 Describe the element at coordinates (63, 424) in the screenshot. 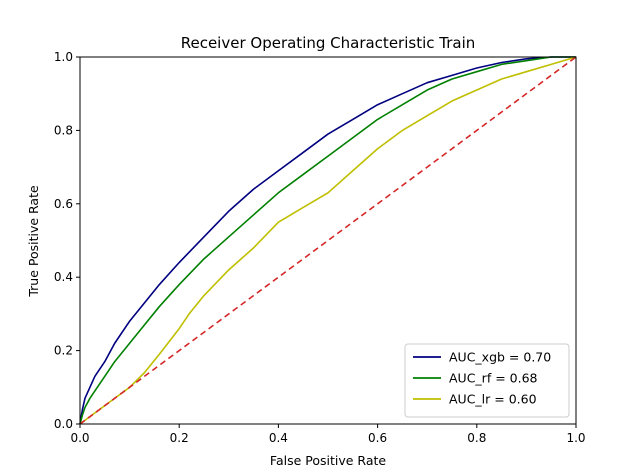

I see `y-tick-label: 0.0` at that location.